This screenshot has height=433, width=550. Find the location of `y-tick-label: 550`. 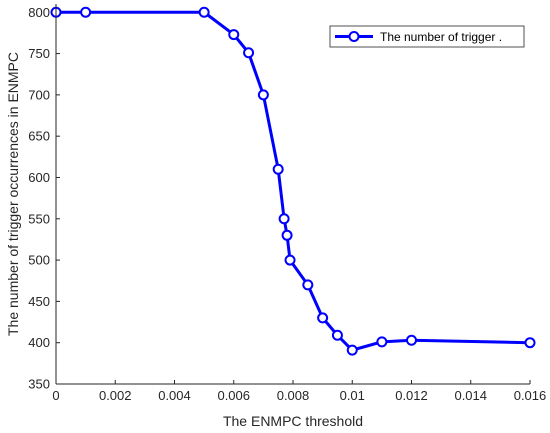

y-tick-label: 550 is located at coordinates (39, 218).